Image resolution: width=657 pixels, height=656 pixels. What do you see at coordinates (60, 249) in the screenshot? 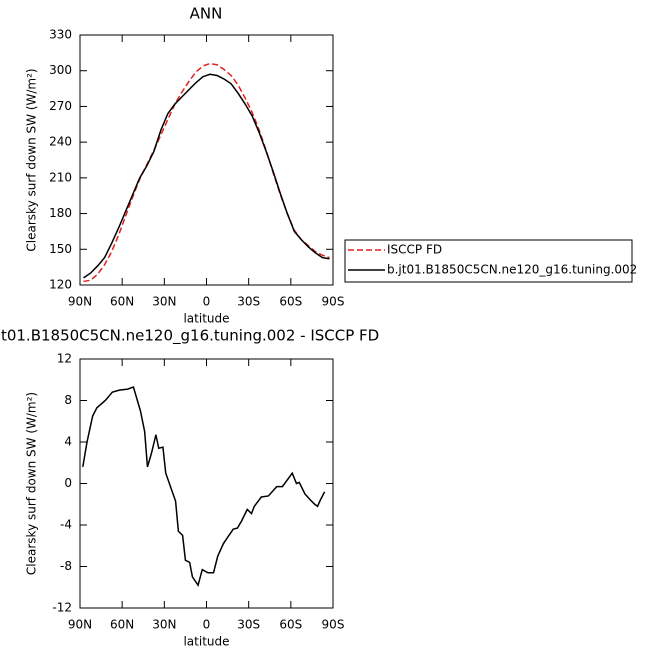
I see `y-tick-label: 150` at bounding box center [60, 249].